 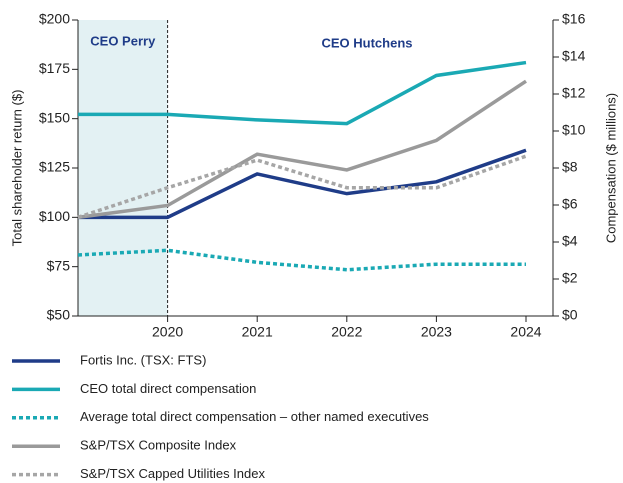 What do you see at coordinates (570, 241) in the screenshot?
I see `y2-tick-label: $4` at bounding box center [570, 241].